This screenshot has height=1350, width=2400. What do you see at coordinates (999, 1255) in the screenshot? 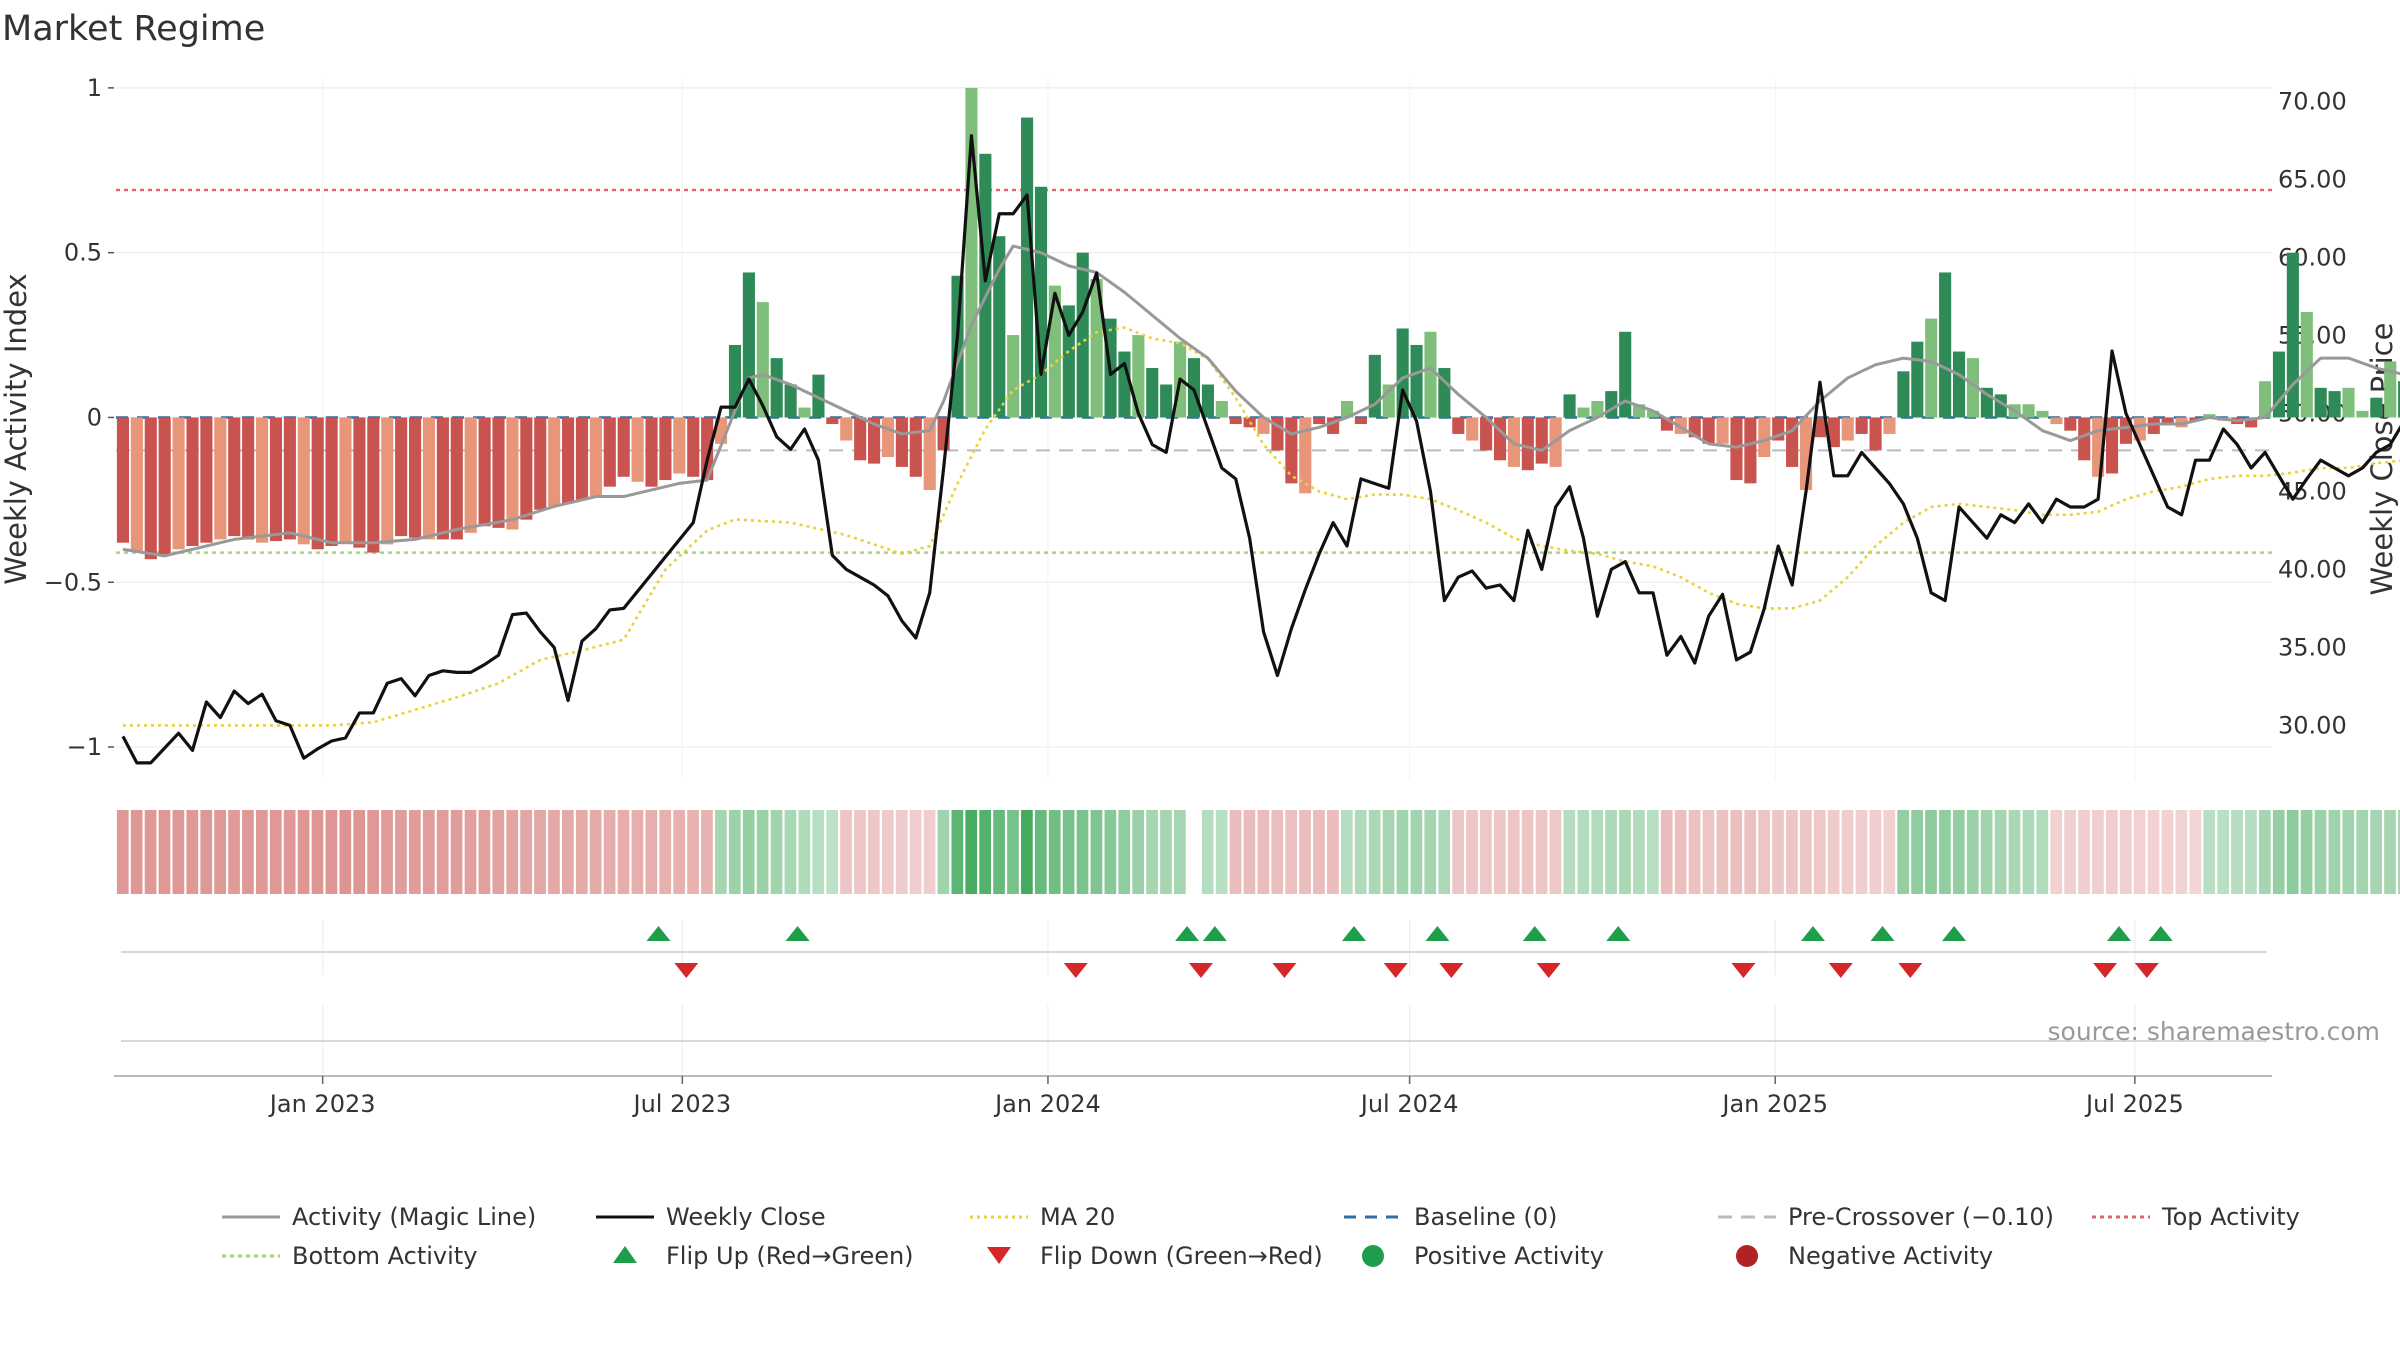
I see `legend-swatch-flipdown` at bounding box center [999, 1255].